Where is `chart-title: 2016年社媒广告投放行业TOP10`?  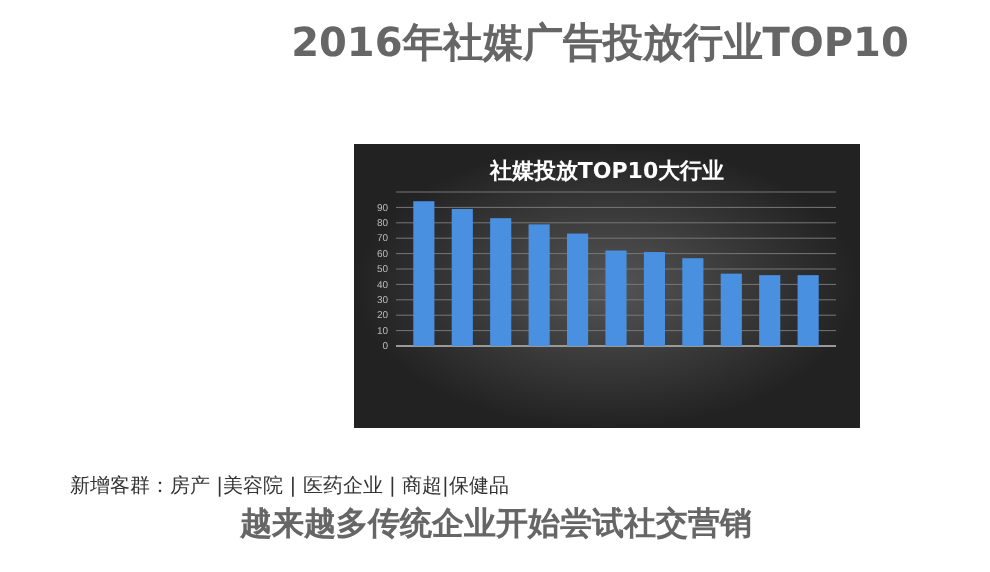 chart-title: 2016年社媒广告投放行业TOP10 is located at coordinates (600, 42).